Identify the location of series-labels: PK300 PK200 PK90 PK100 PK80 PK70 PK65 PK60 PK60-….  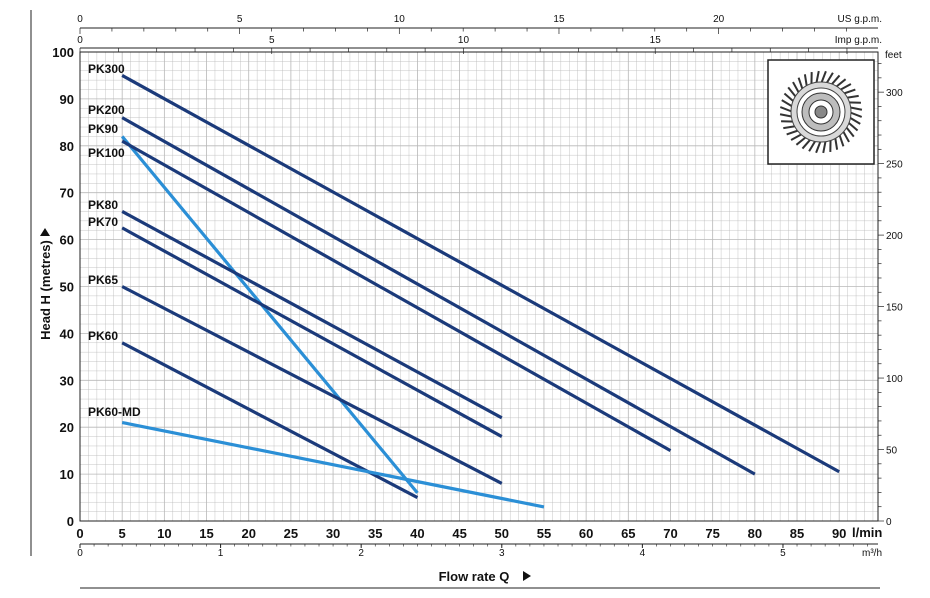
(114, 240).